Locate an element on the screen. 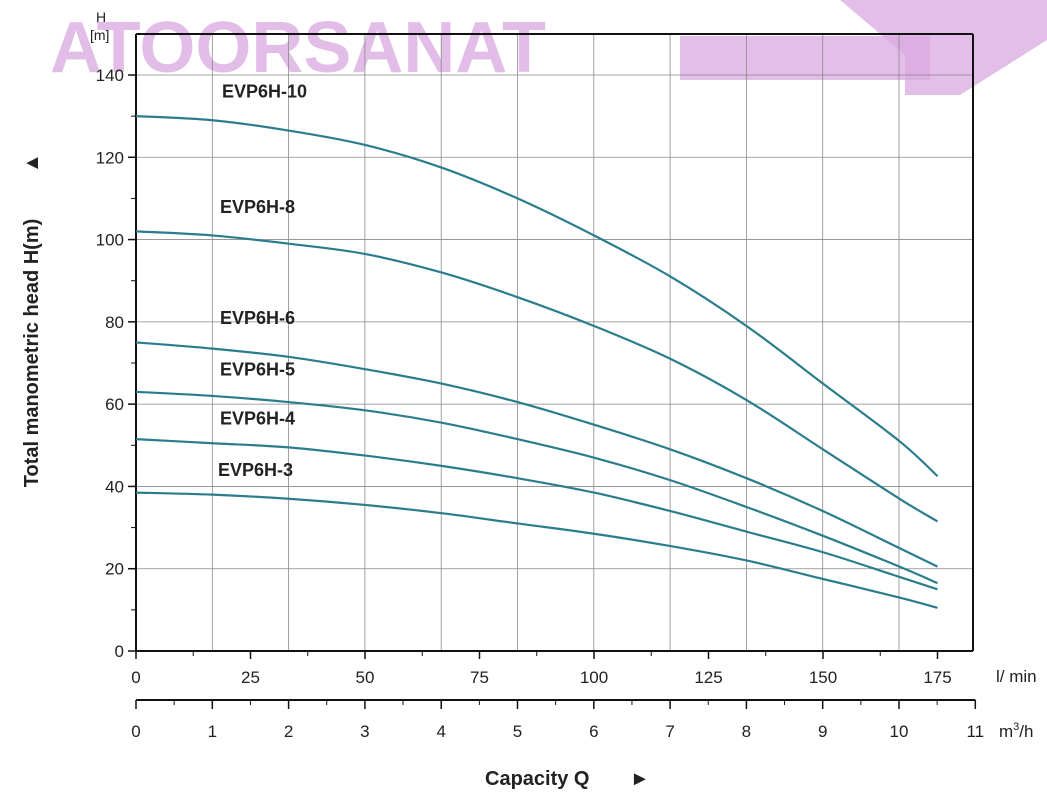 The width and height of the screenshot is (1047, 798). x-unit-secondary-base: m is located at coordinates (1006, 731).